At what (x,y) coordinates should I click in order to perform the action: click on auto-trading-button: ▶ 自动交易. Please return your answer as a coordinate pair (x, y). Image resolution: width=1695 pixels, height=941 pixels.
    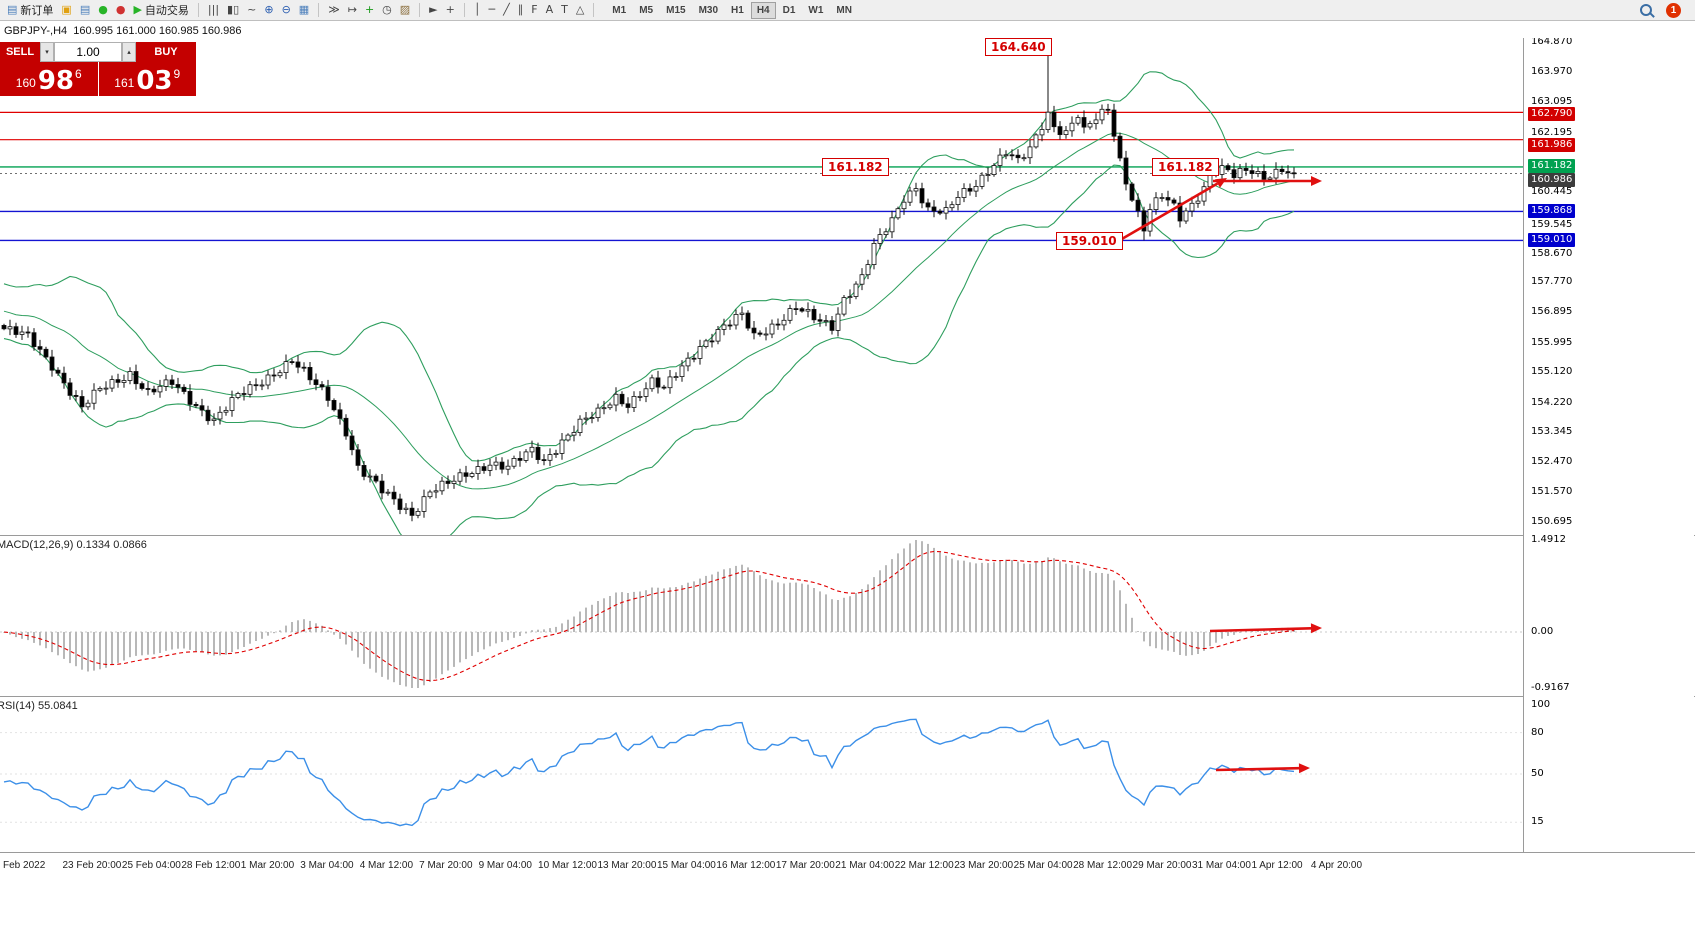
    Looking at the image, I should click on (160, 10).